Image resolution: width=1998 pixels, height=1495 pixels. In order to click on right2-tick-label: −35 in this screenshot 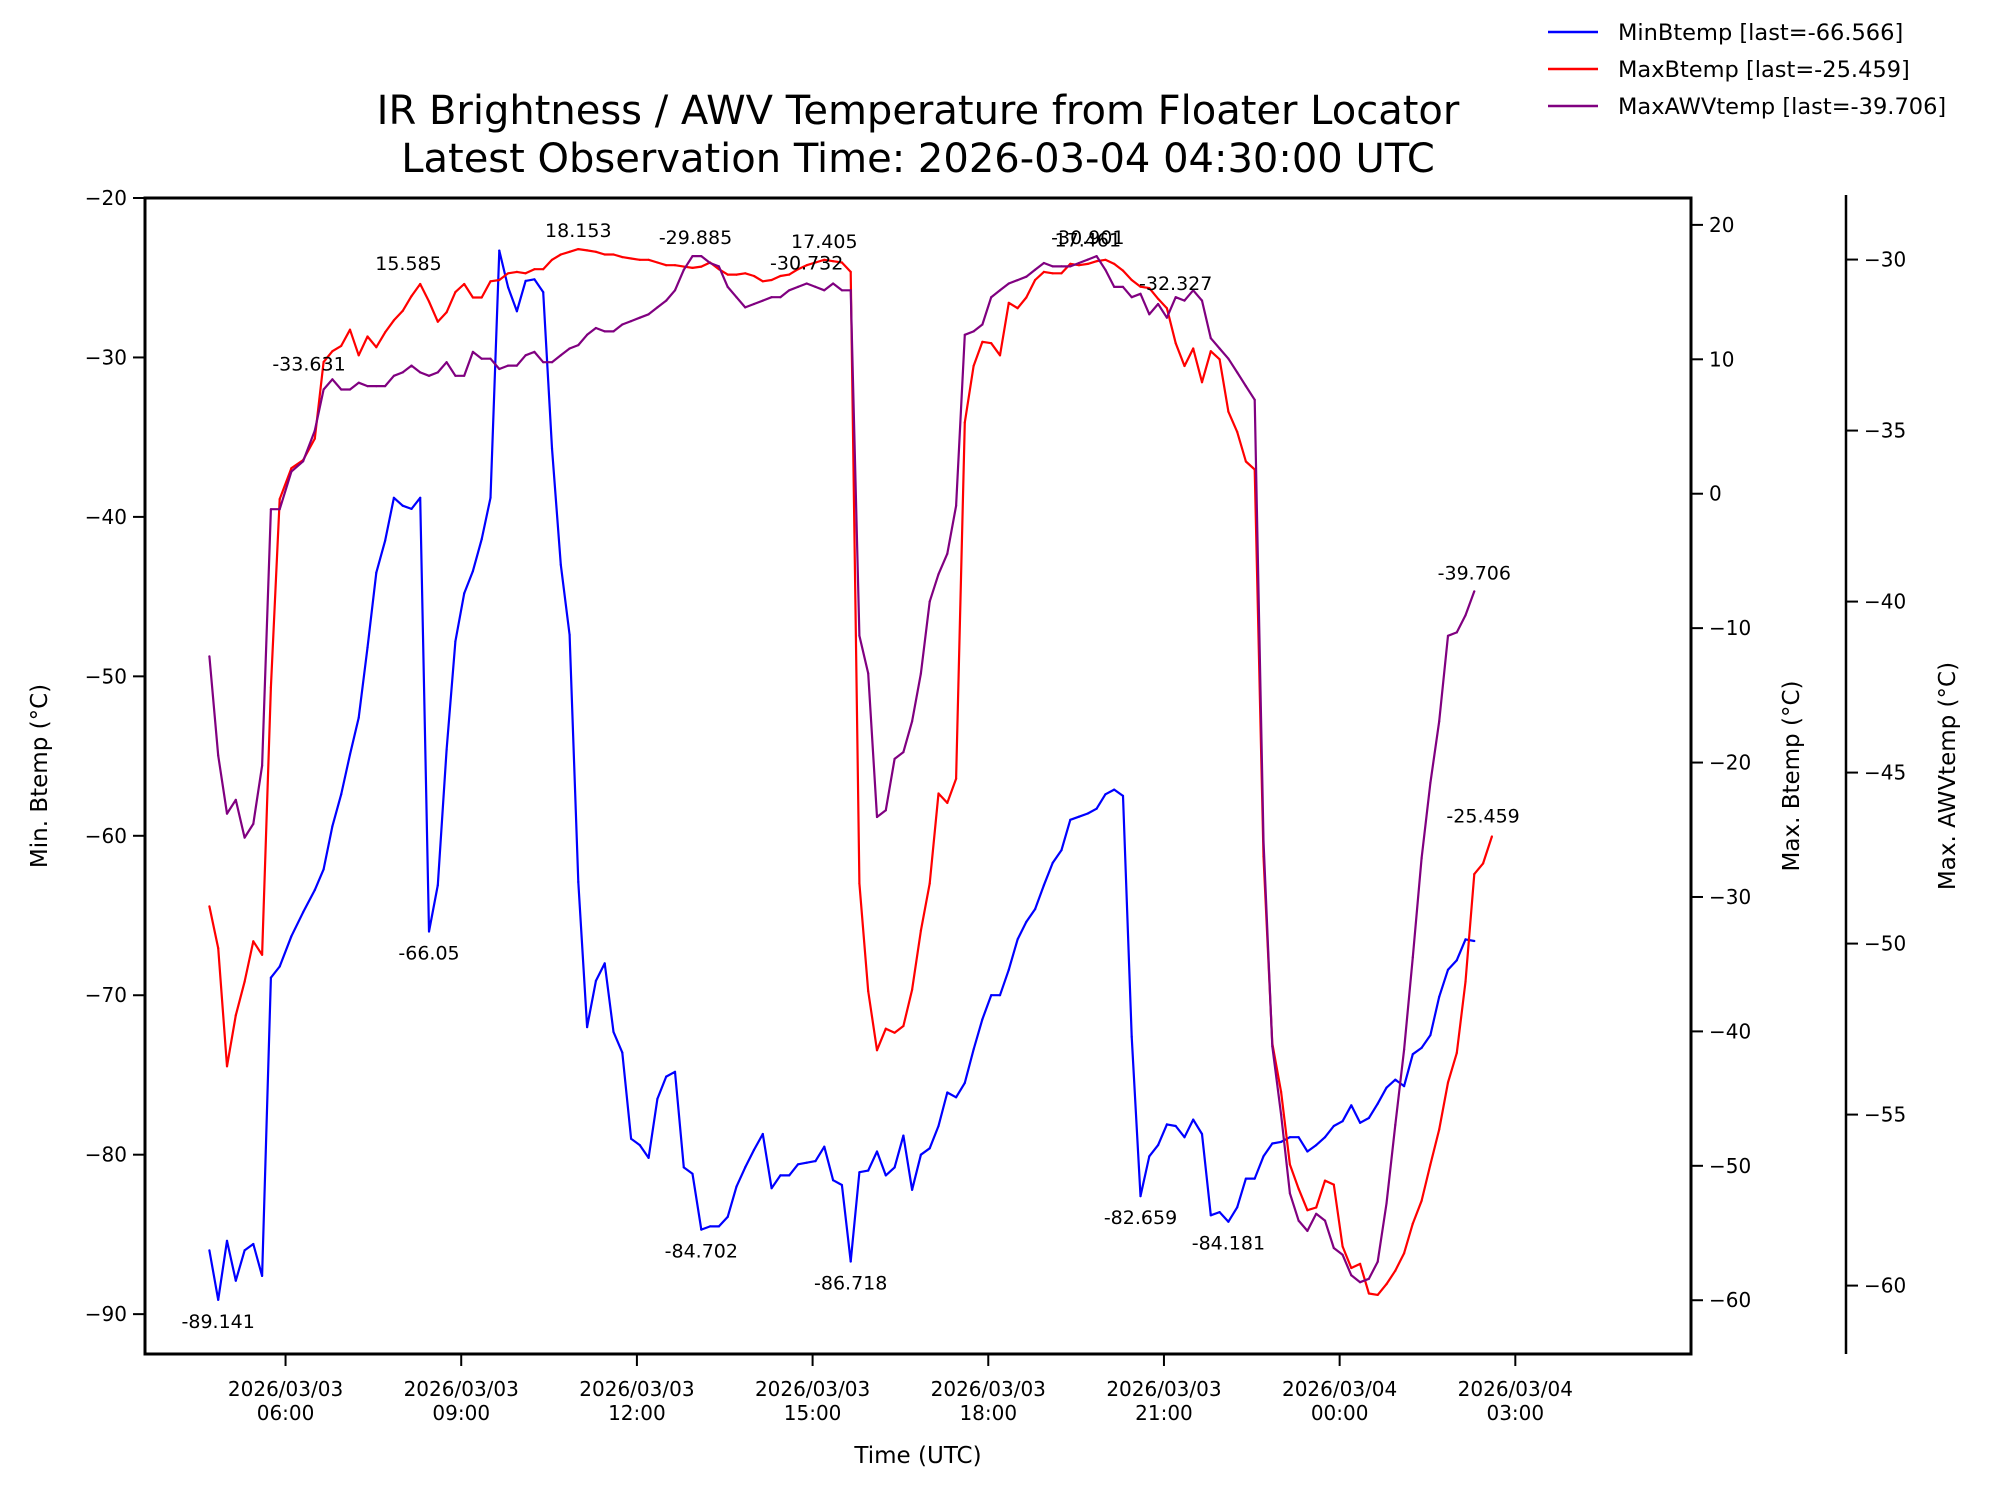, I will do `click(1885, 431)`.